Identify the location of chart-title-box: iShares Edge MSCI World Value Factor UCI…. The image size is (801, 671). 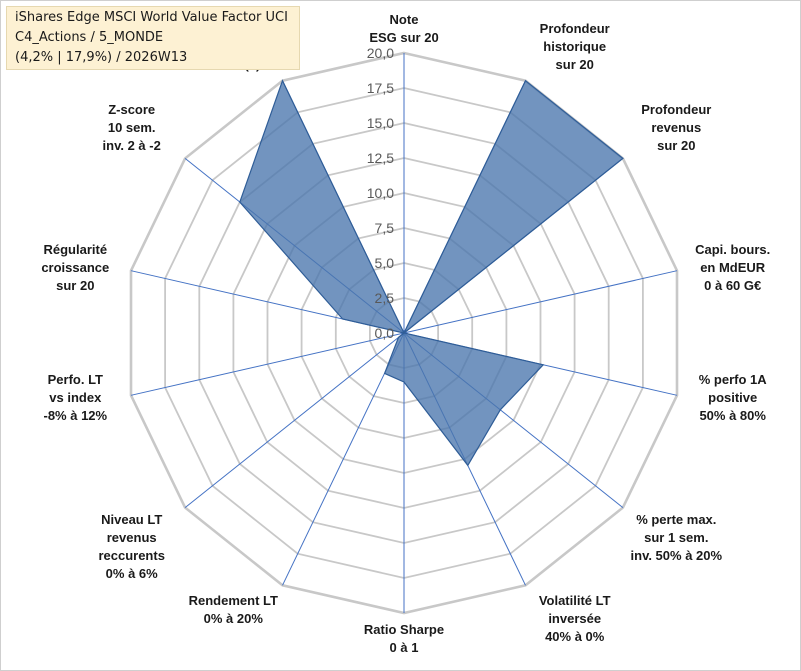
(153, 38).